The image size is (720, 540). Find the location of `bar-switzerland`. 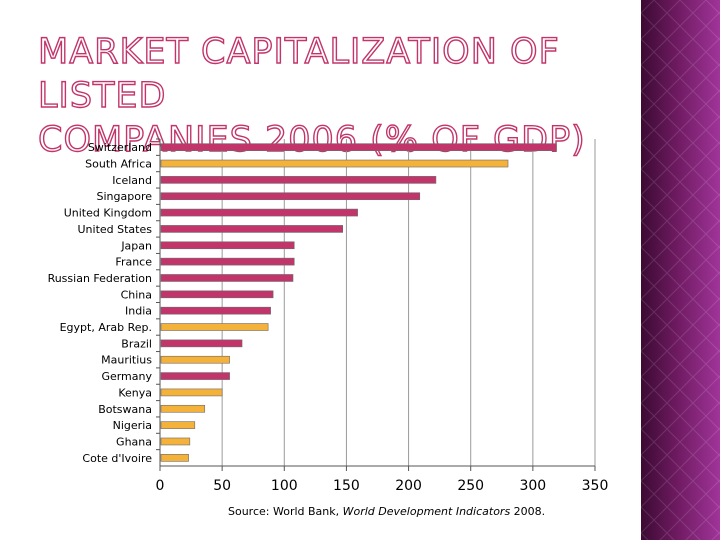

bar-switzerland is located at coordinates (358, 147).